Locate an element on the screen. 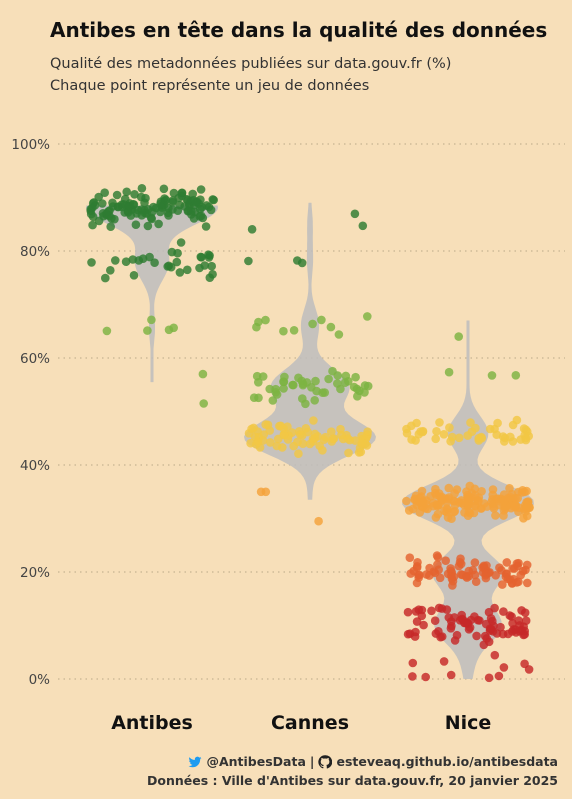 This screenshot has height=799, width=572. twitter-handle: @AntibesData is located at coordinates (256, 761).